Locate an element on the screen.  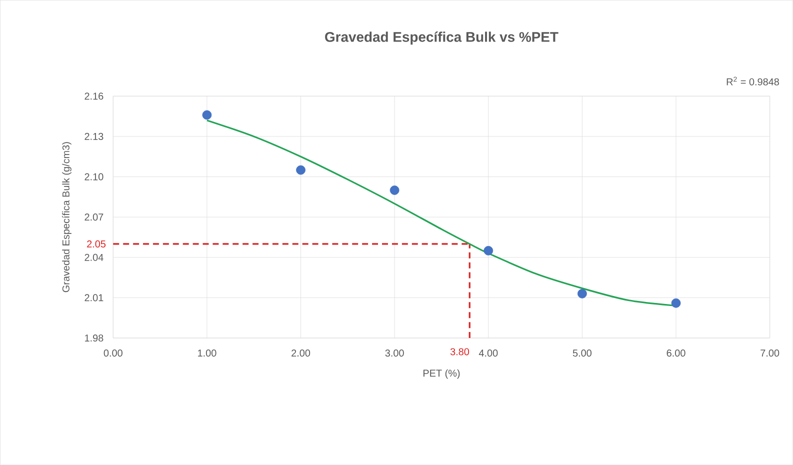
y-tick-label: 2.13 is located at coordinates (94, 136).